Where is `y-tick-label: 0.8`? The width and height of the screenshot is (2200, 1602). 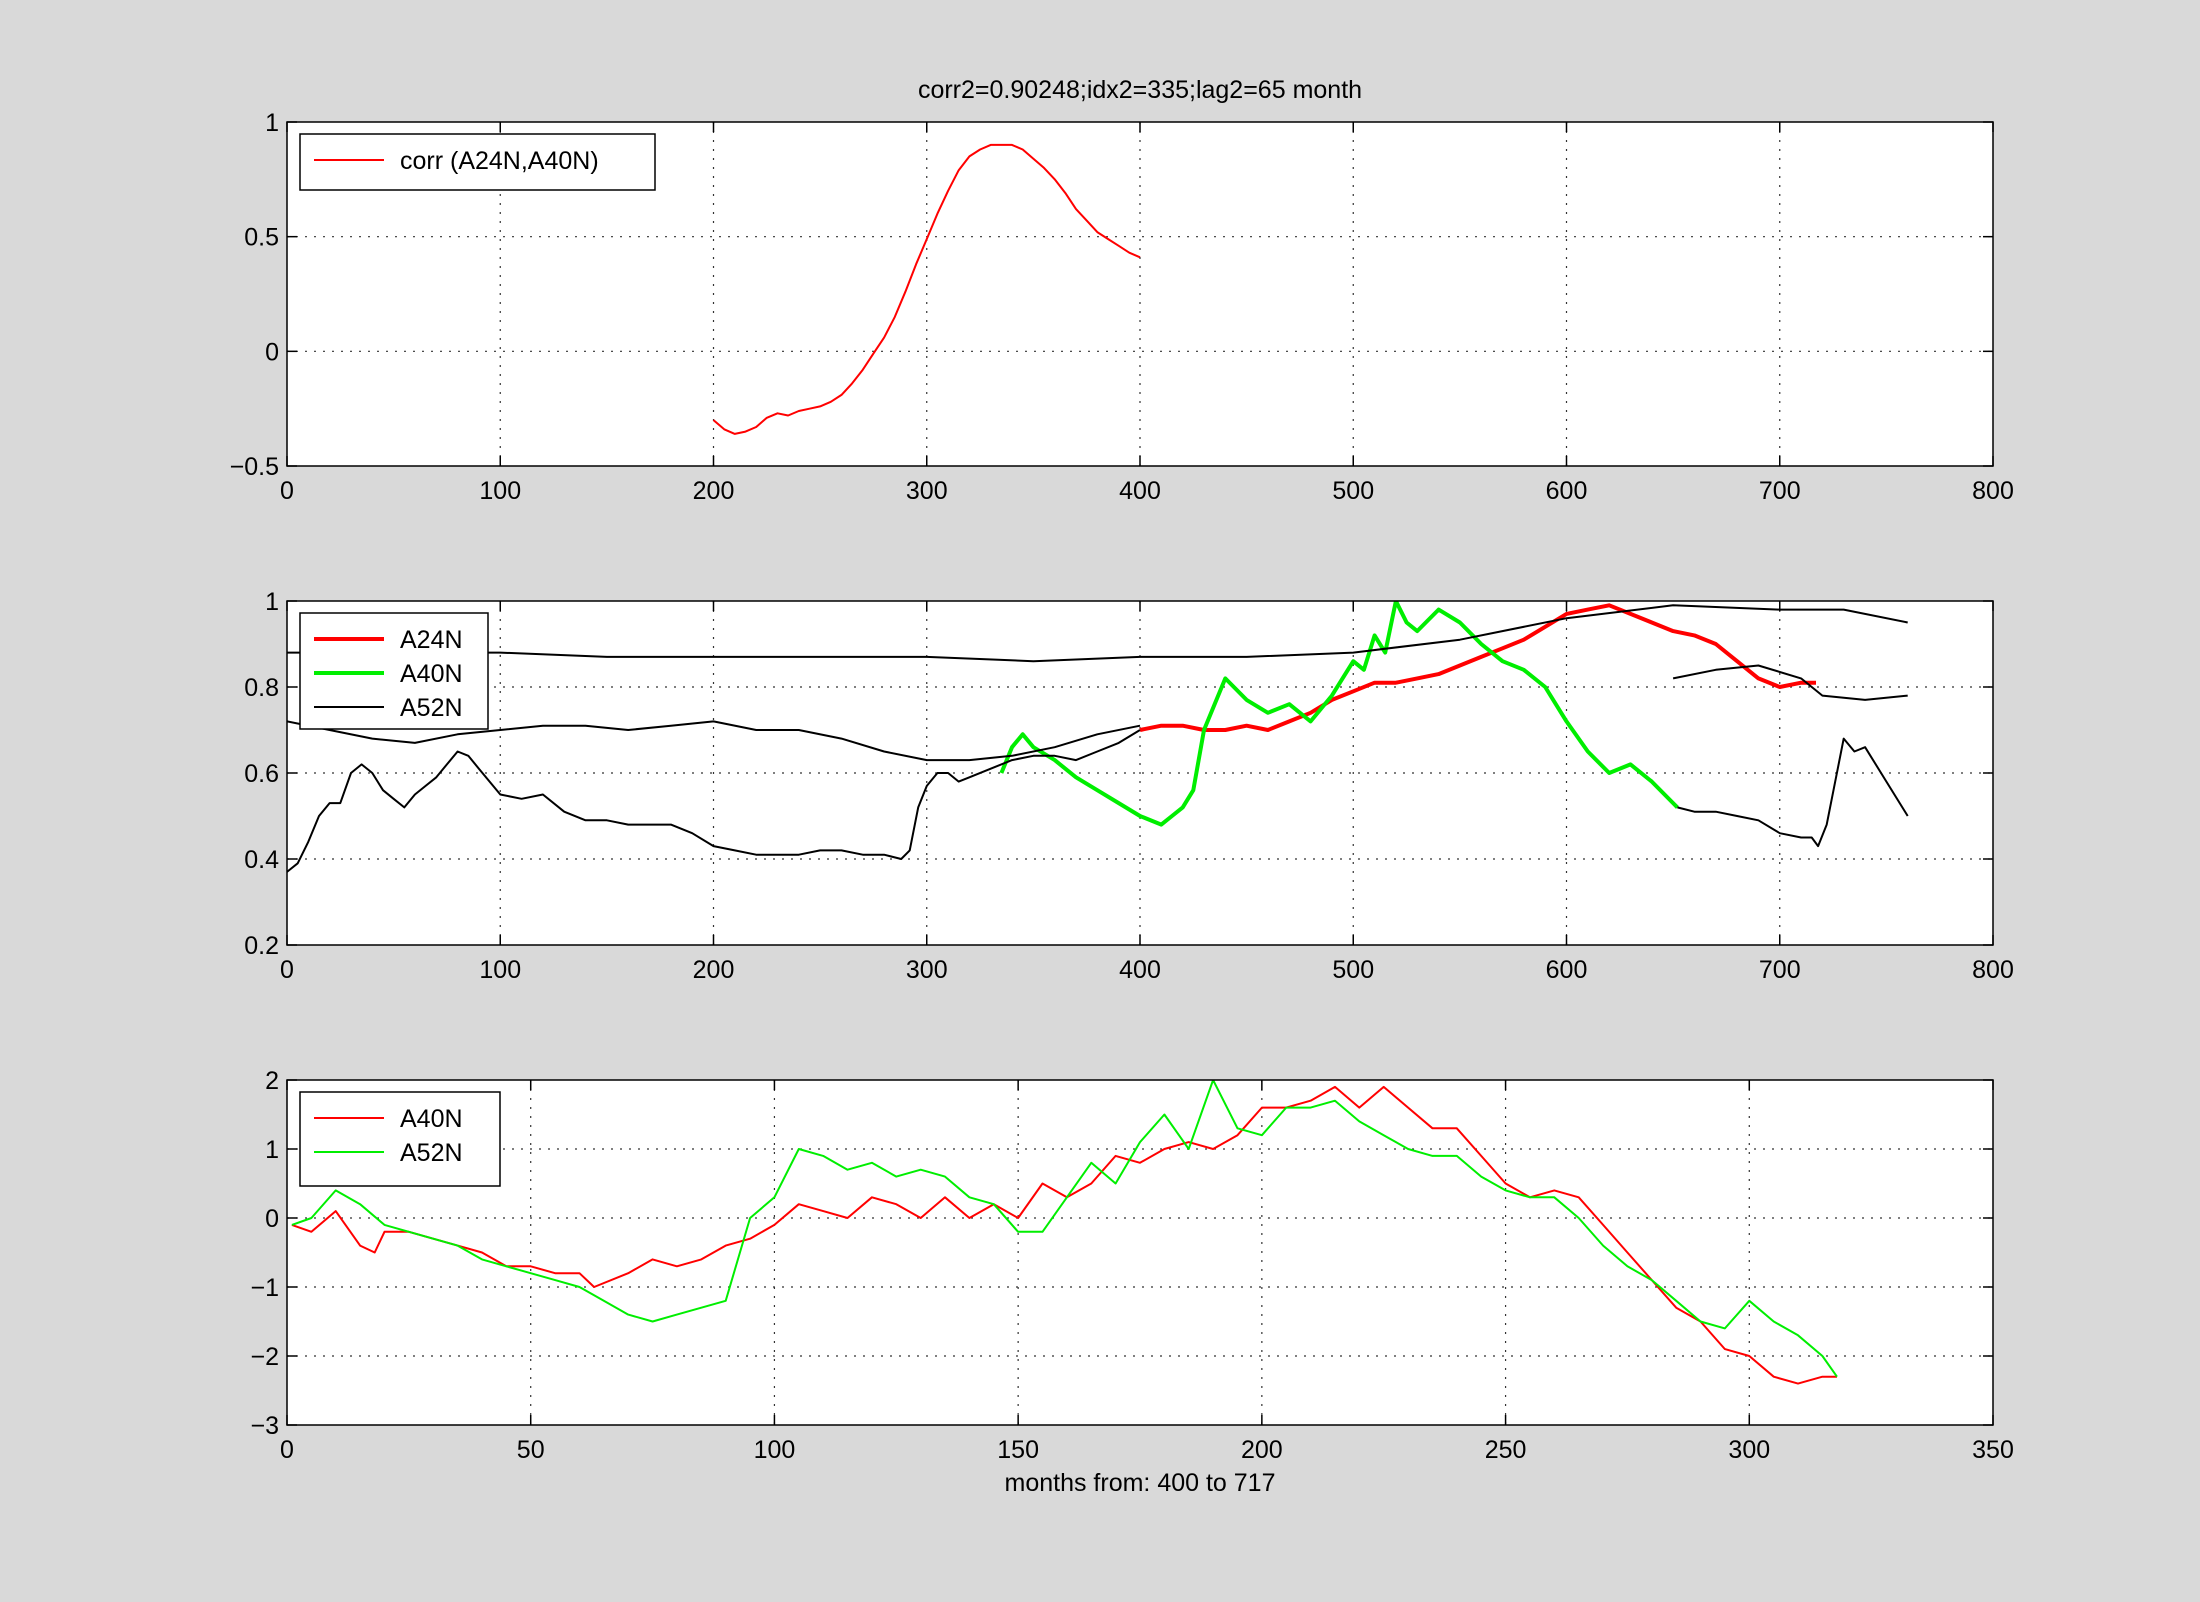 y-tick-label: 0.8 is located at coordinates (261, 688).